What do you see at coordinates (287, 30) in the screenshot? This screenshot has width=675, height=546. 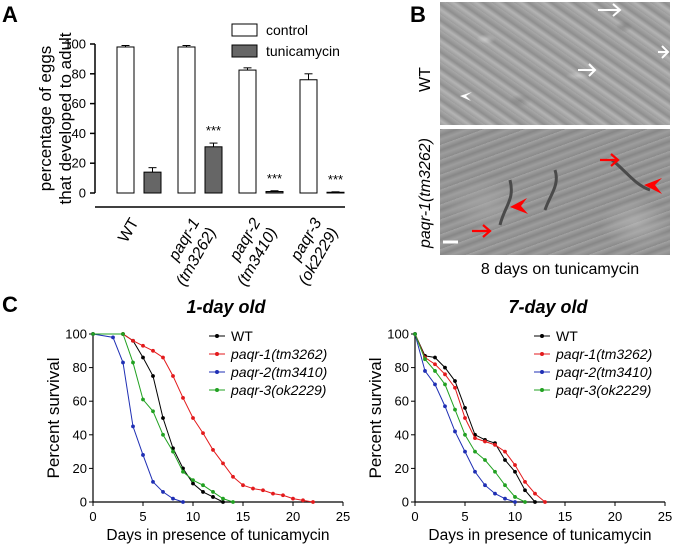 I see `legend-label: control` at bounding box center [287, 30].